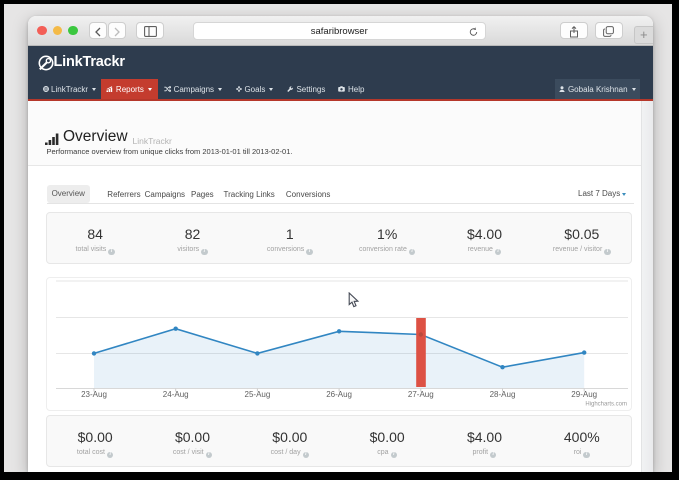 This screenshot has height=480, width=679. I want to click on svg-text: 24-Aug, so click(175, 394).